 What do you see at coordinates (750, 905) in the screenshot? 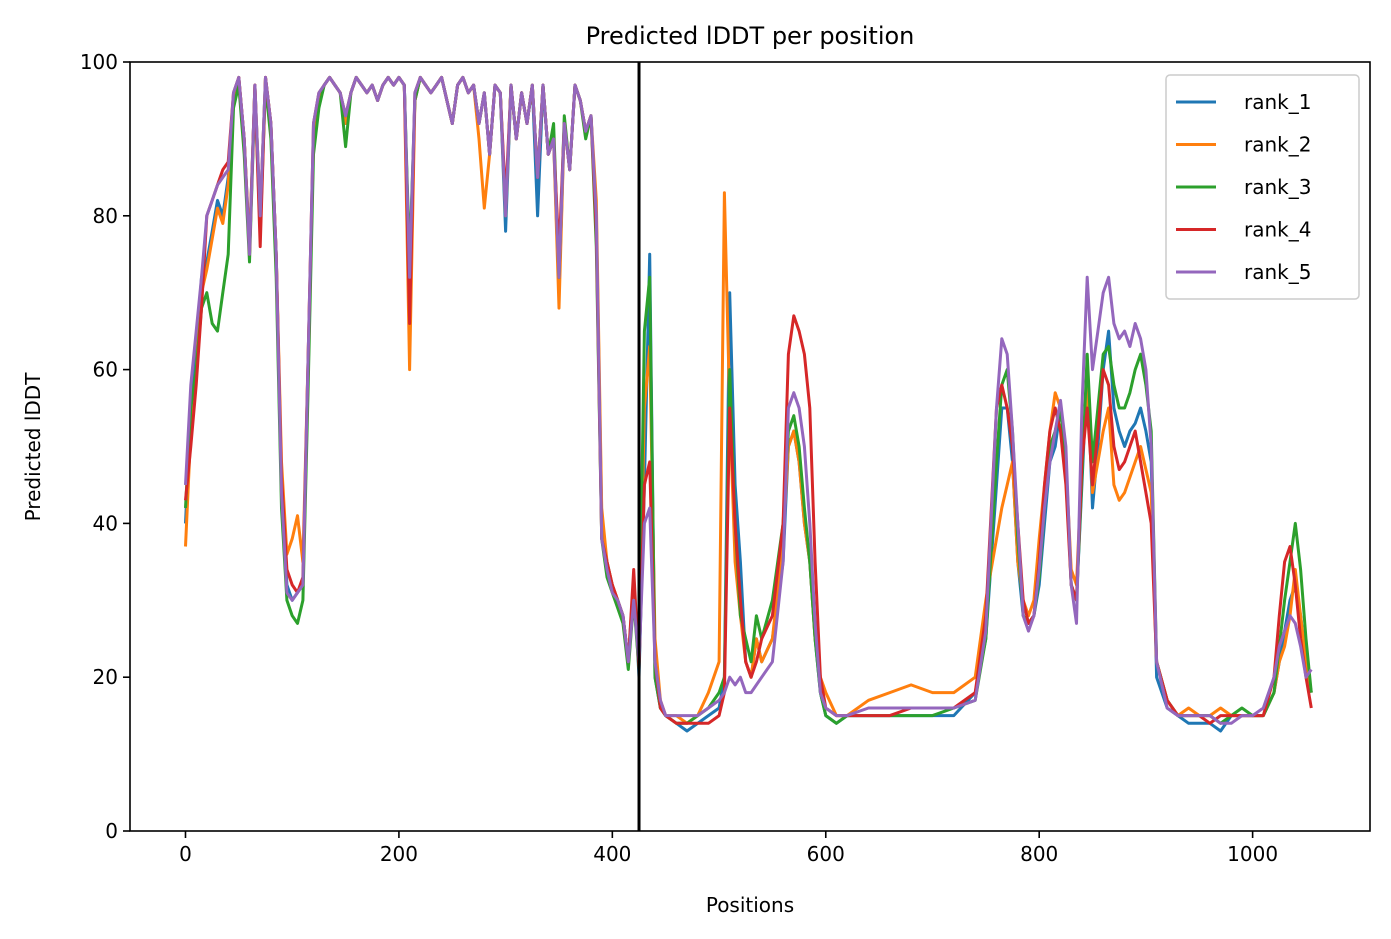
I see `x-axis-label: Positions` at bounding box center [750, 905].